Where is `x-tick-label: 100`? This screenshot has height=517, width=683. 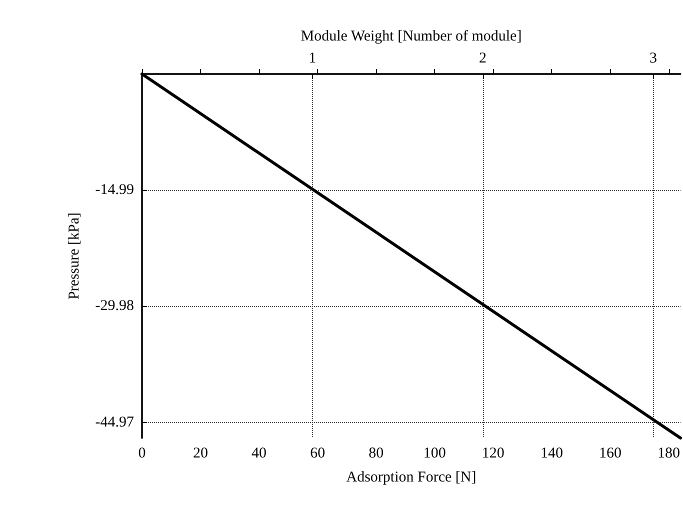 x-tick-label: 100 is located at coordinates (434, 454).